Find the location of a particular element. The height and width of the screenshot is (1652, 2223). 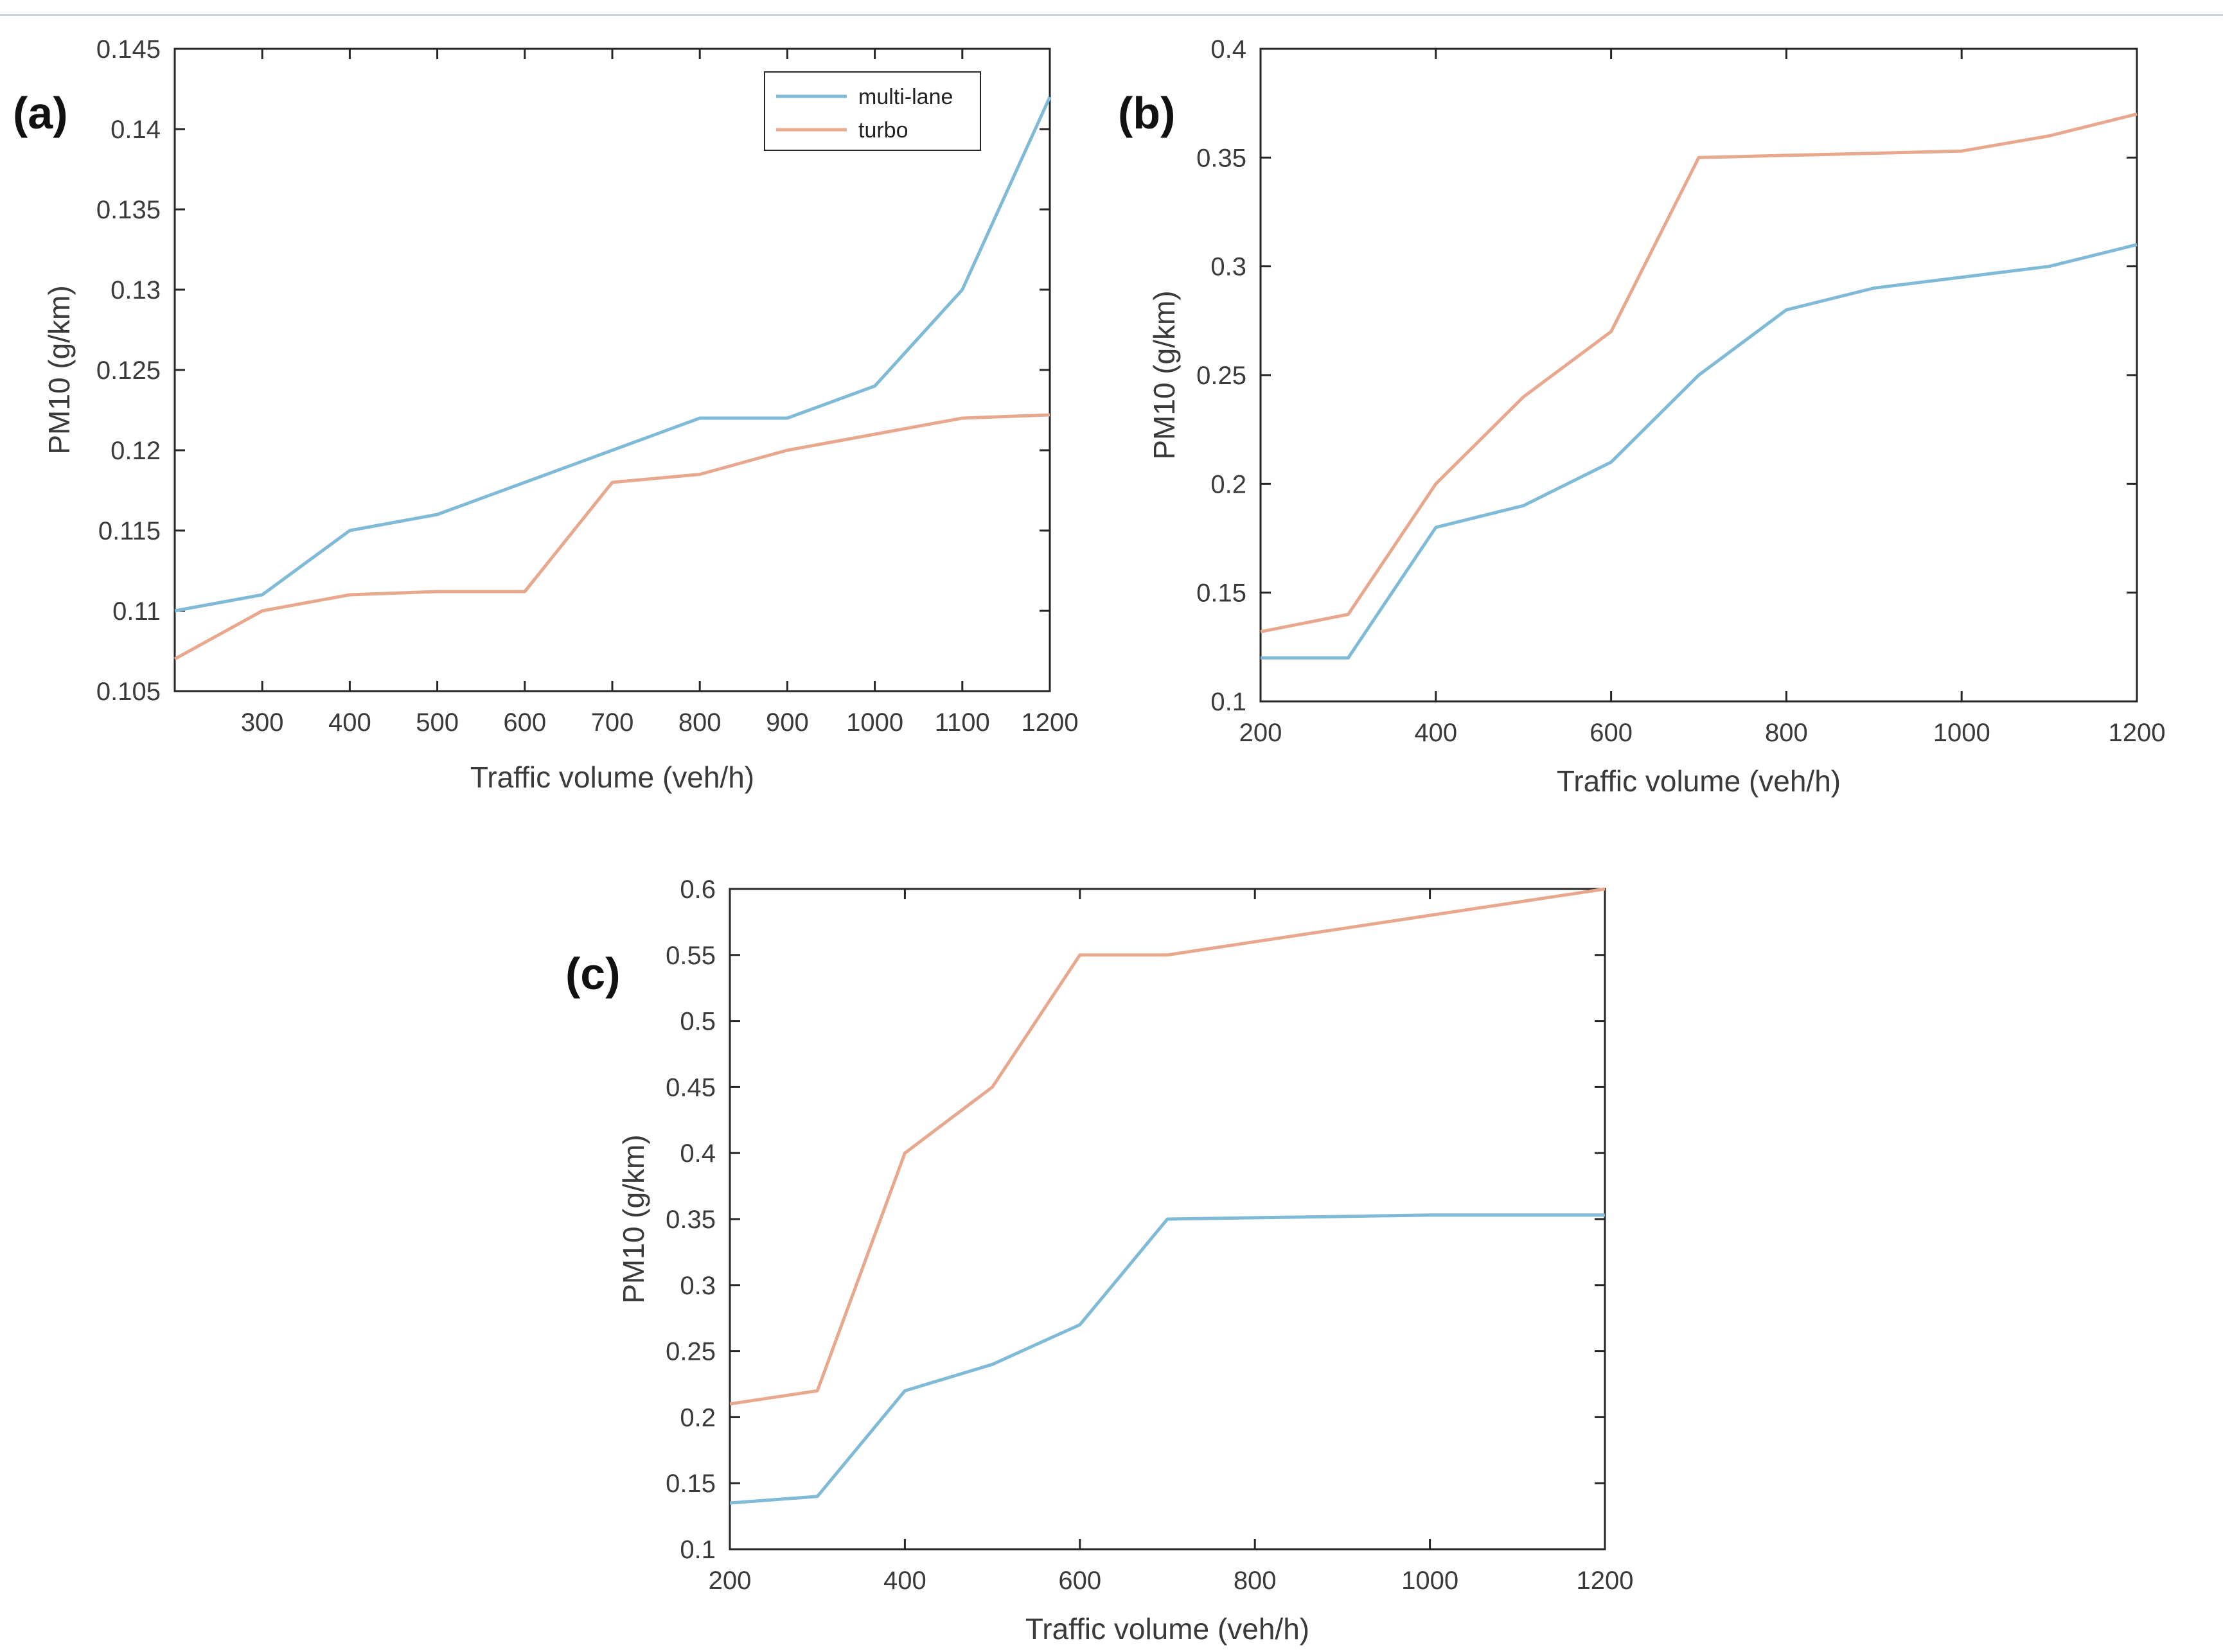

y-tick-label: 0.5 is located at coordinates (698, 1022).